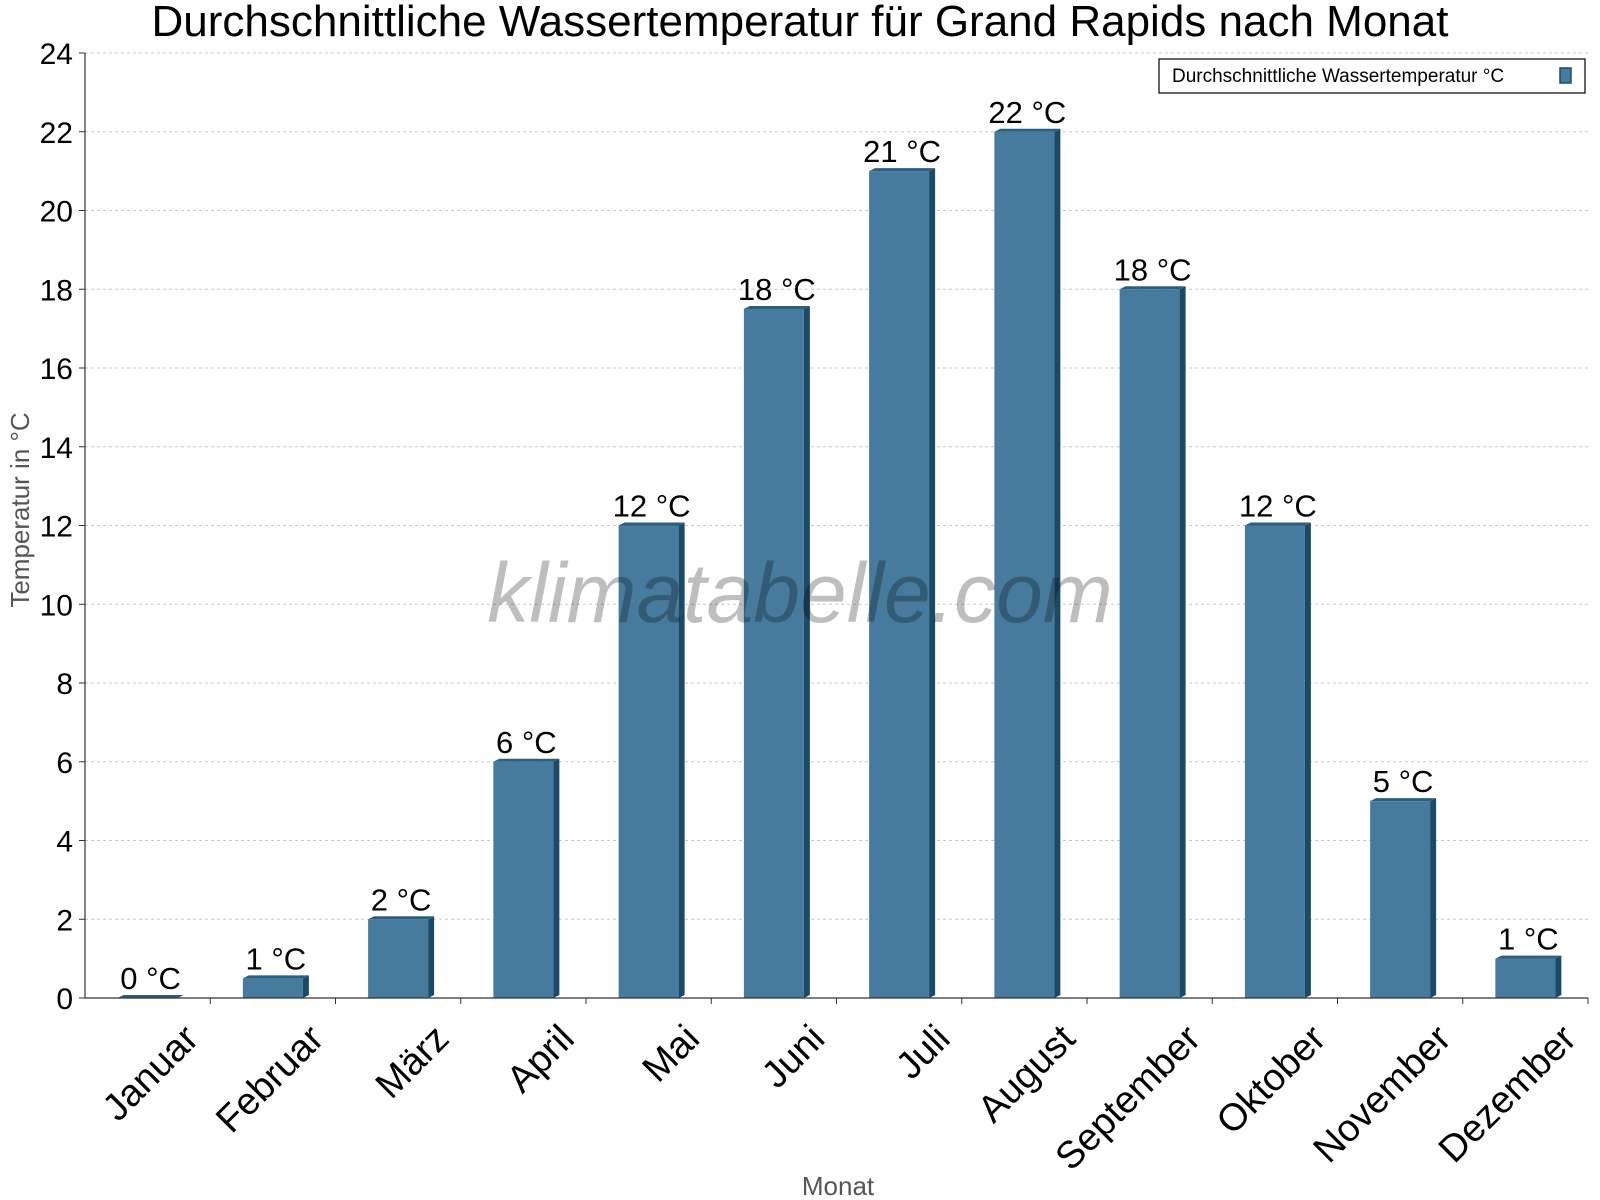 The width and height of the screenshot is (1600, 1200). Describe the element at coordinates (64, 763) in the screenshot. I see `y-tick-label: 6` at that location.